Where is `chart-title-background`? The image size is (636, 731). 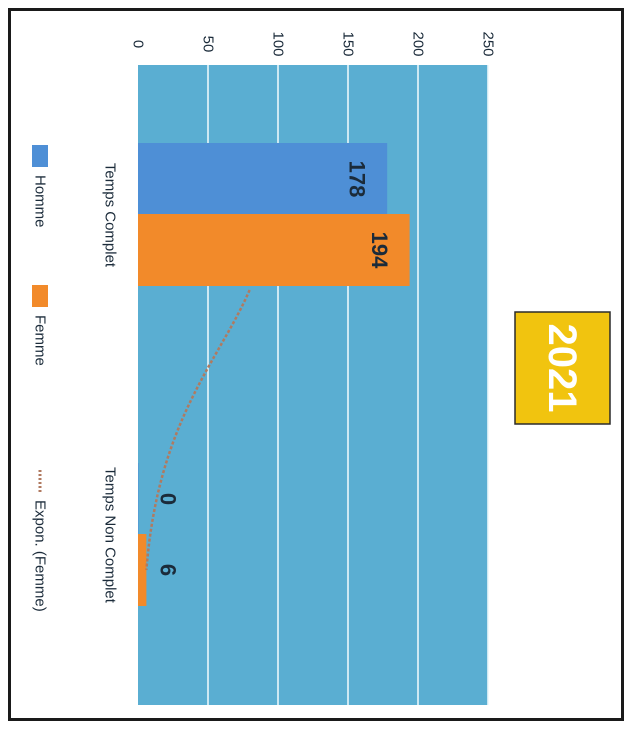
chart-title-background is located at coordinates (562, 368).